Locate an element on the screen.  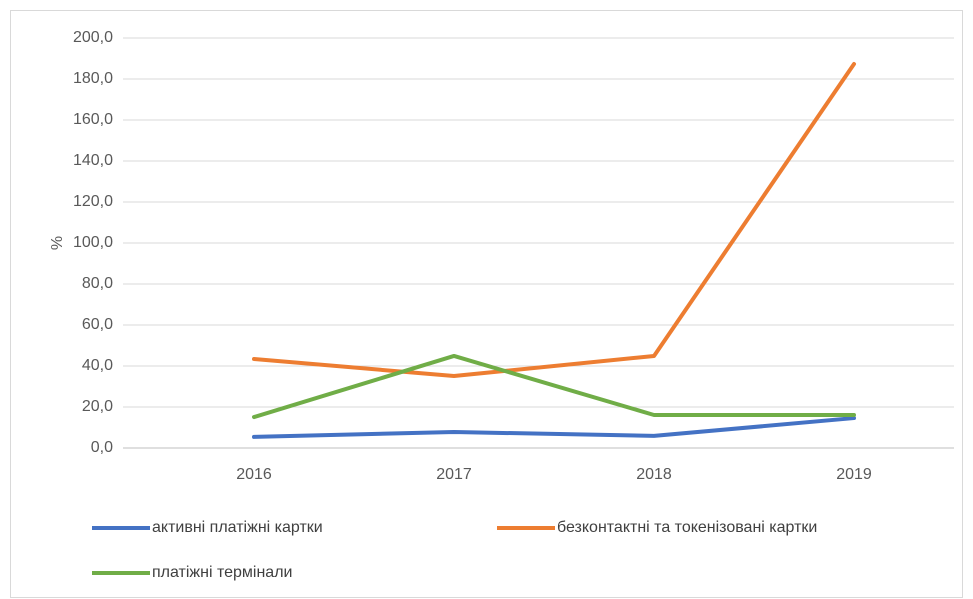
y-tick-label: 0,0 is located at coordinates (102, 447).